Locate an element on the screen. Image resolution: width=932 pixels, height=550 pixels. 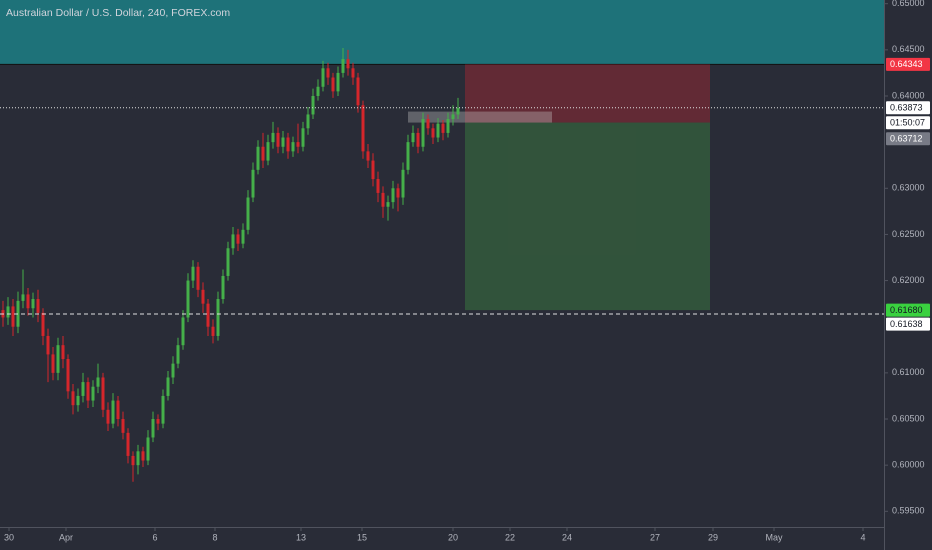
target-label: 0.61680 is located at coordinates (906, 310).